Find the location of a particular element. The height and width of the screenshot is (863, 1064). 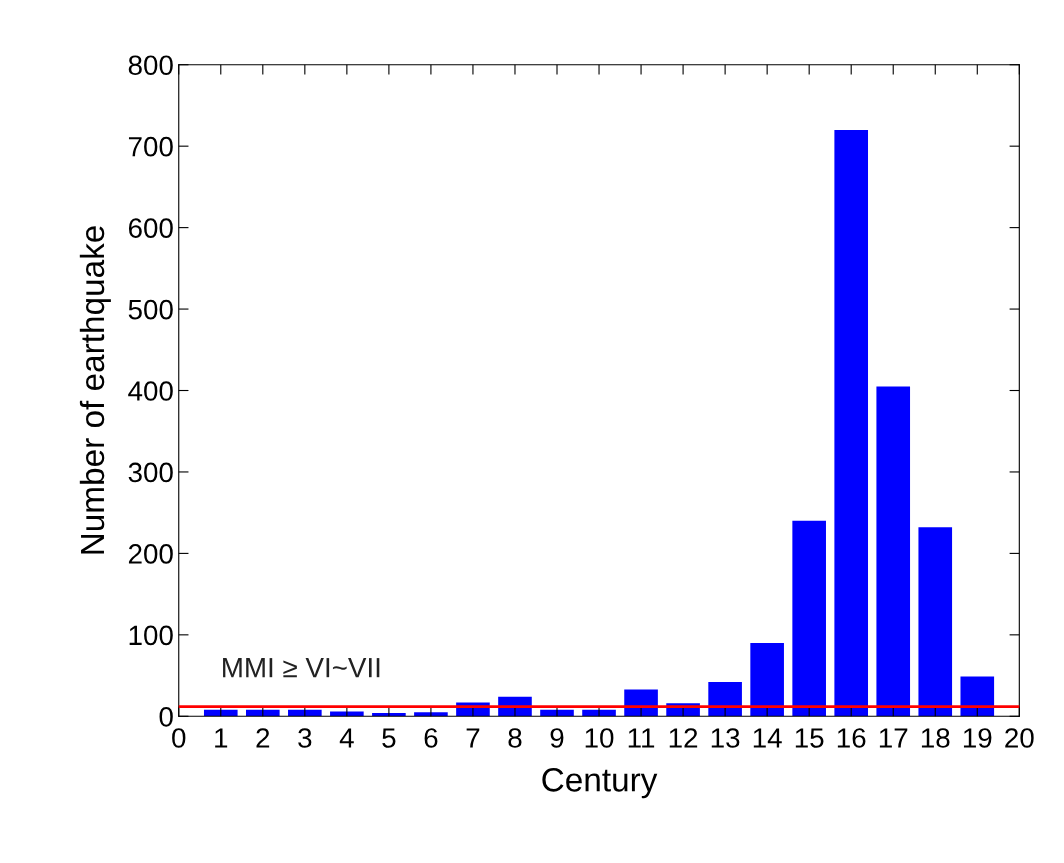

y-tick-label: 500 is located at coordinates (150, 309).